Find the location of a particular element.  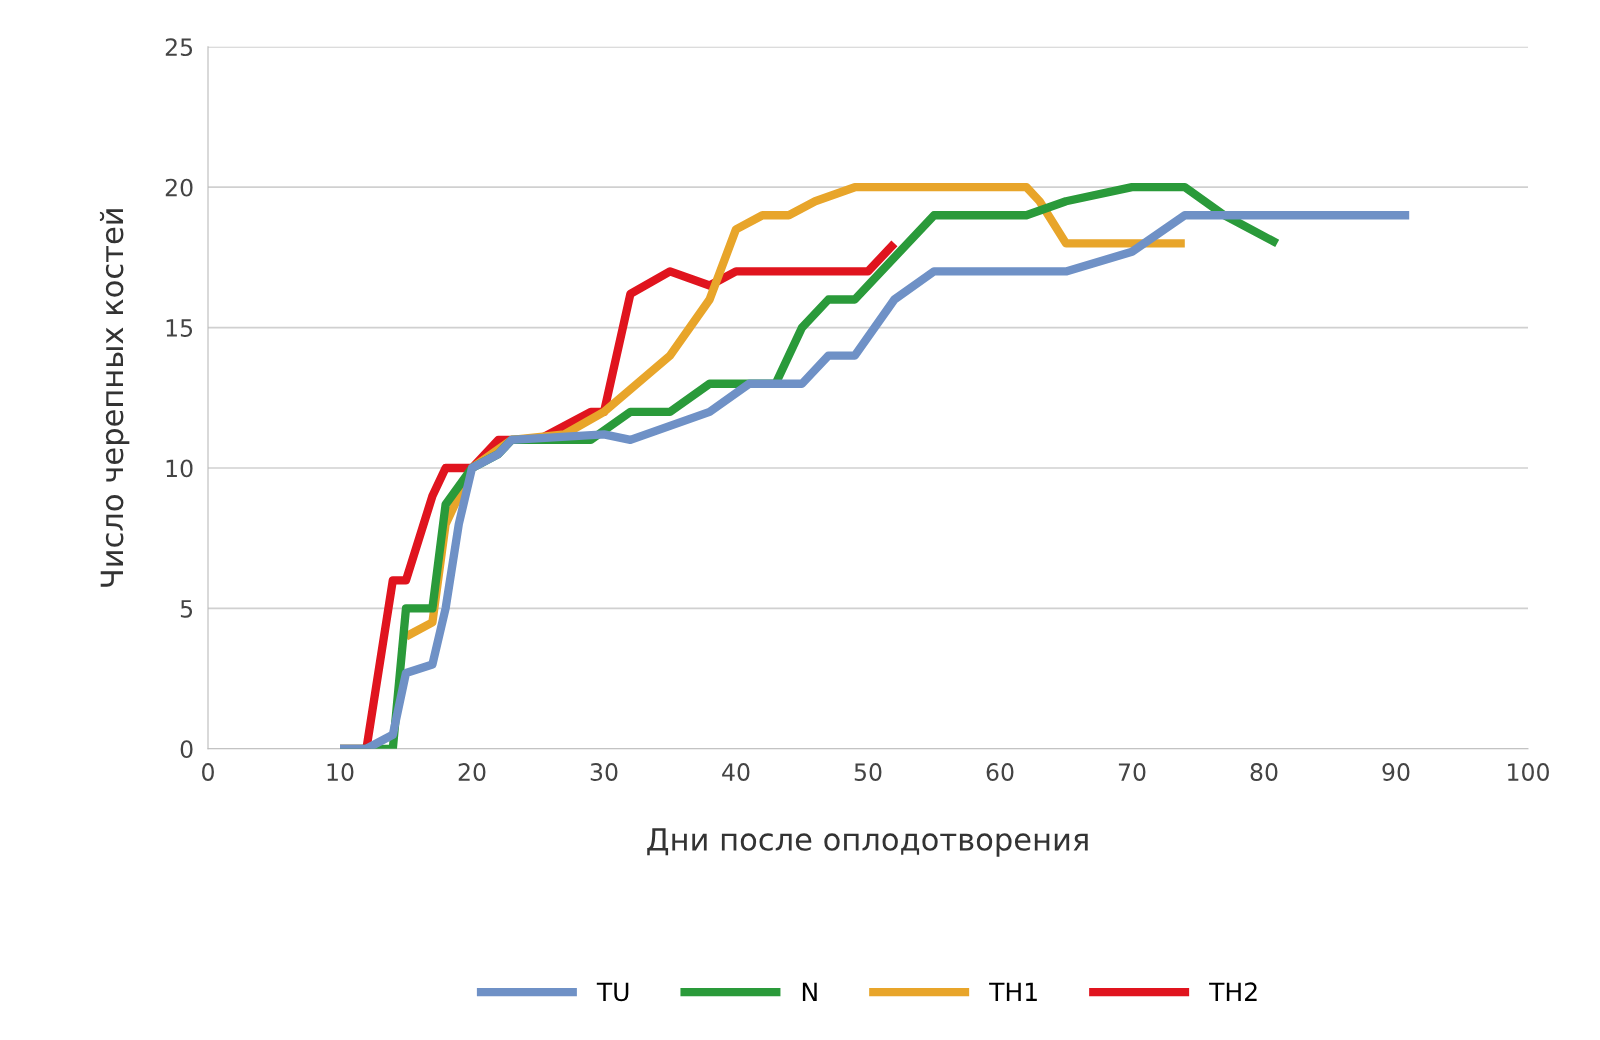

x-tick-label: 50 is located at coordinates (868, 772).